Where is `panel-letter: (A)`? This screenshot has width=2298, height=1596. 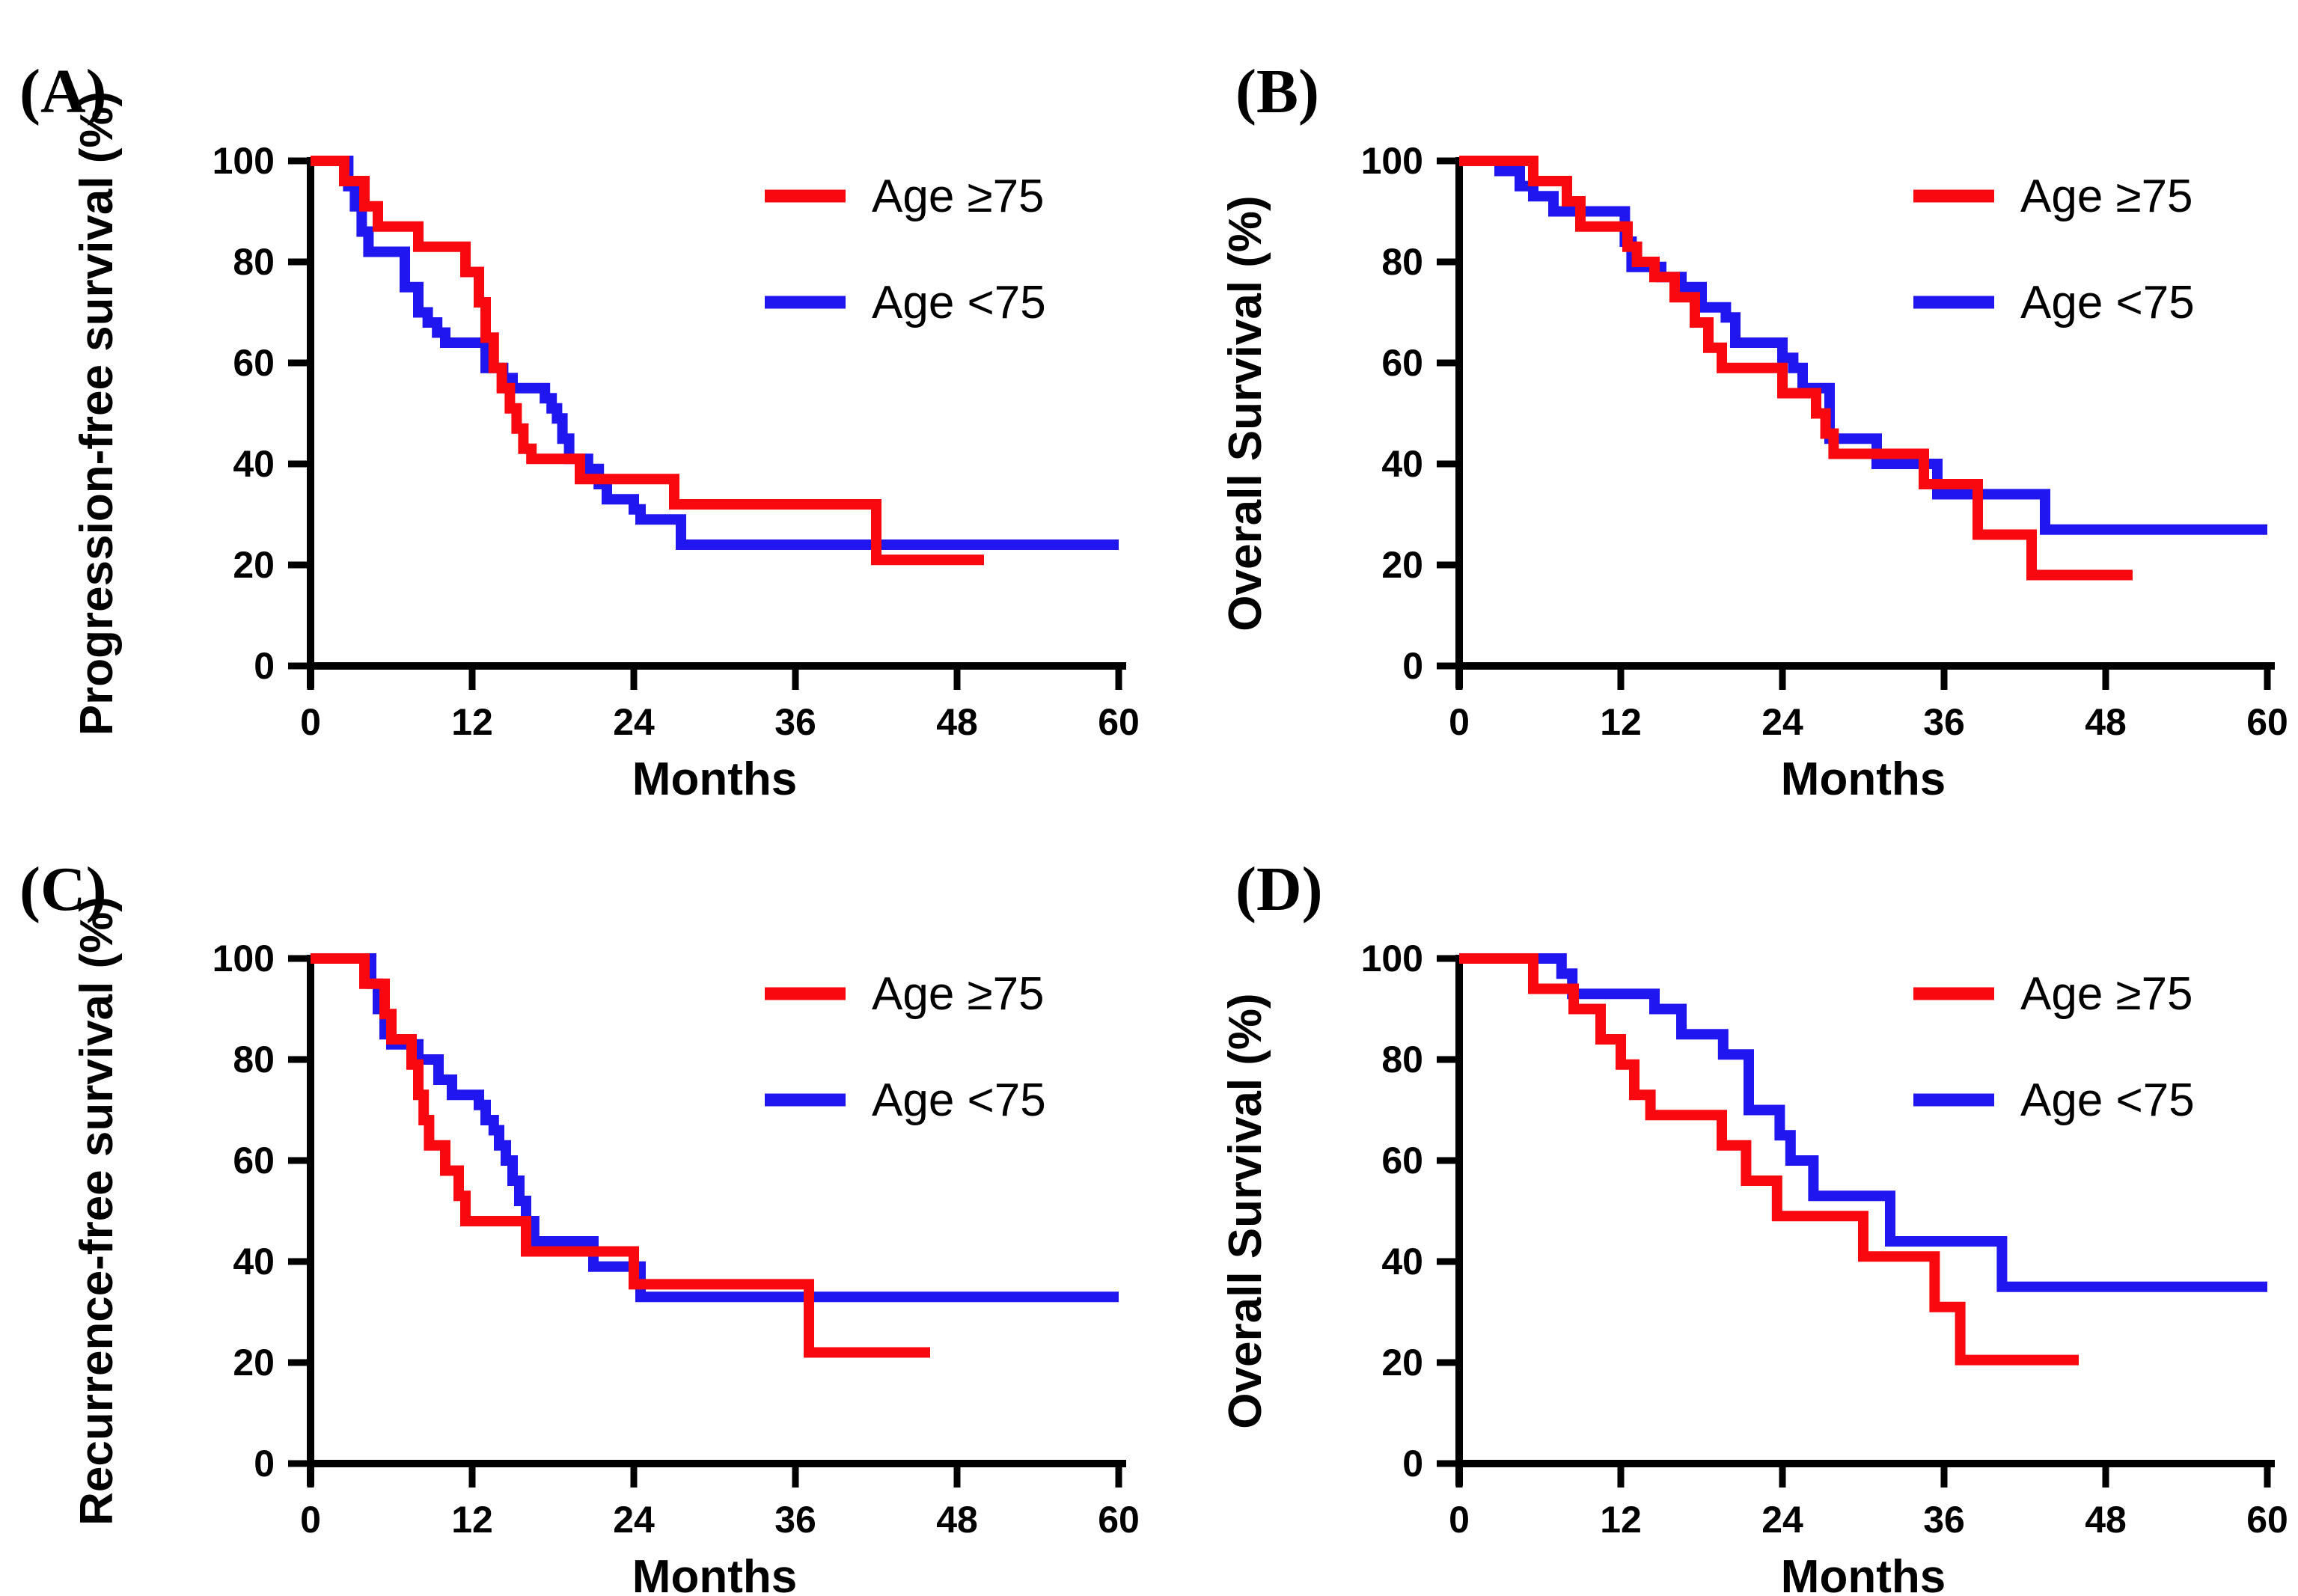 panel-letter: (A) is located at coordinates (63, 92).